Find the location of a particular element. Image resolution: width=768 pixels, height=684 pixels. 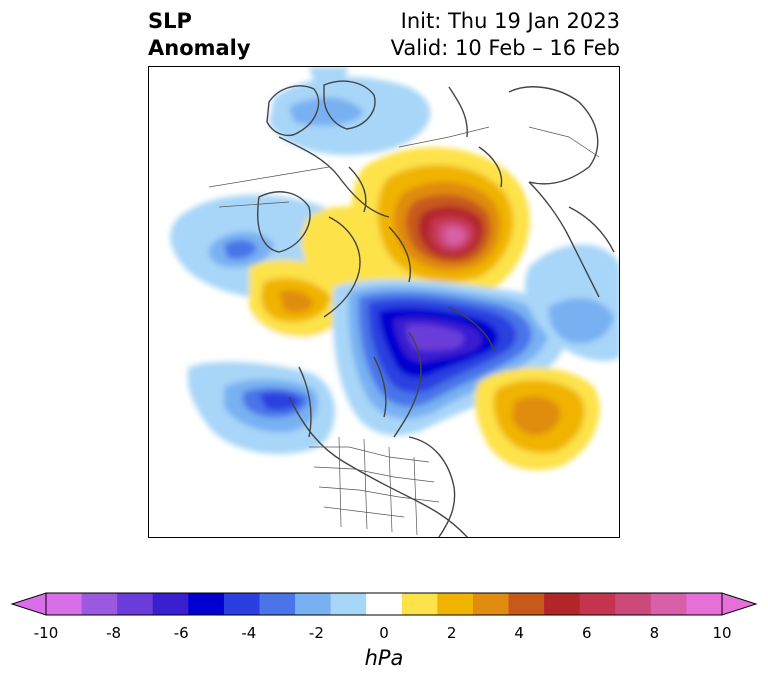

colorbar-extend-max is located at coordinates (739, 604).